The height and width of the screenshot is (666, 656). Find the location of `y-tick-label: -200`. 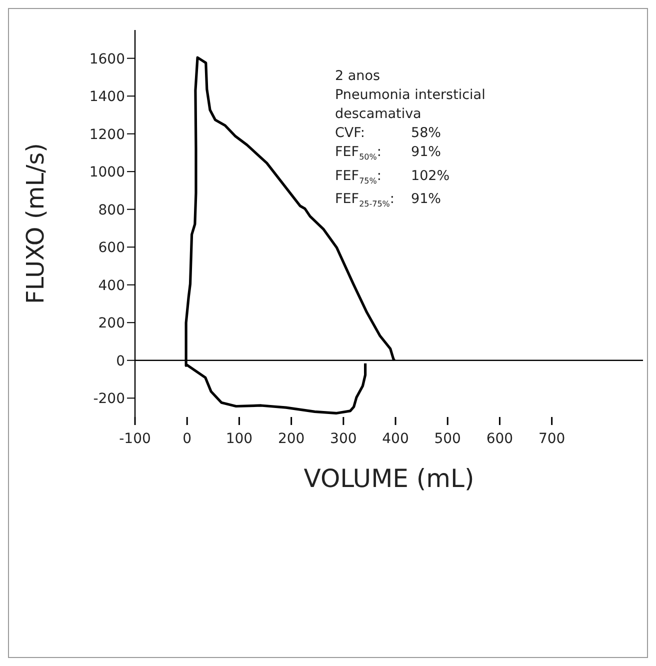

y-tick-label: -200 is located at coordinates (109, 399).